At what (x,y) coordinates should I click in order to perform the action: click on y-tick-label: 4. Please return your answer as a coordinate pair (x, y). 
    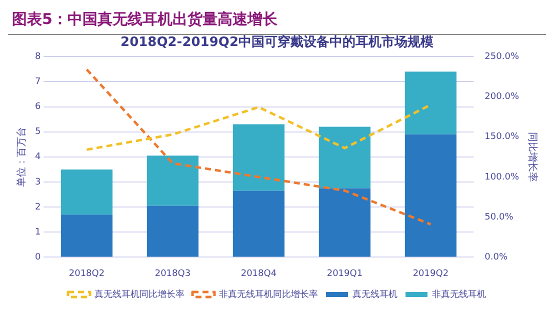
    Looking at the image, I should click on (37, 157).